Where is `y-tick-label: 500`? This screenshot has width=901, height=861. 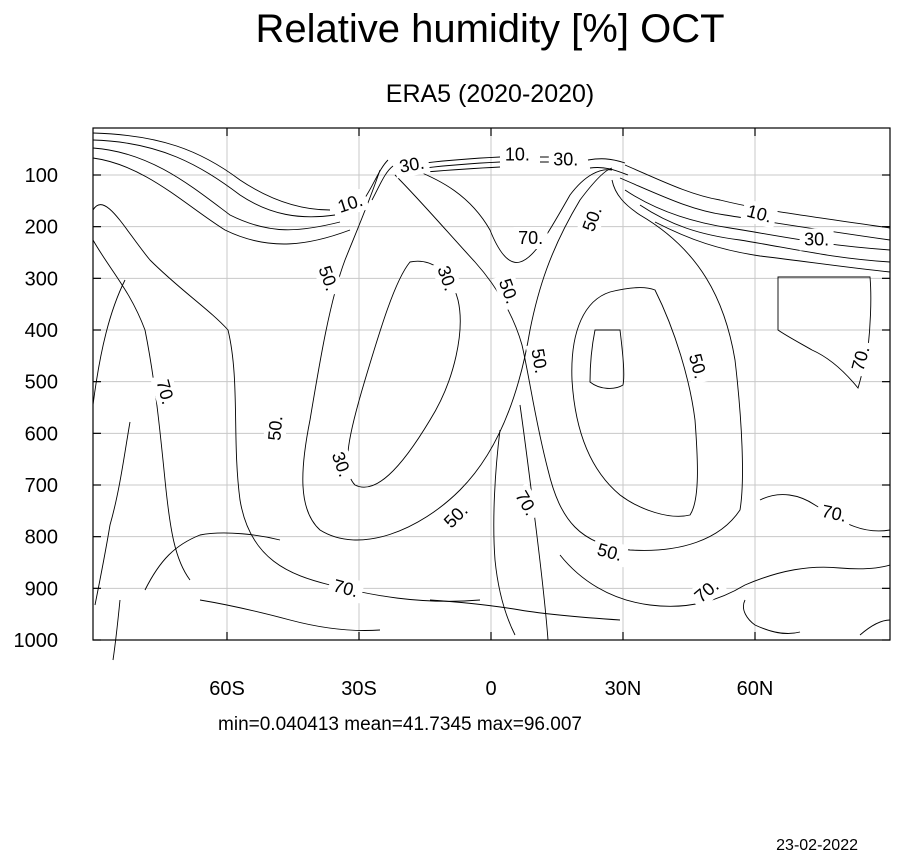 y-tick-label: 500 is located at coordinates (41, 383).